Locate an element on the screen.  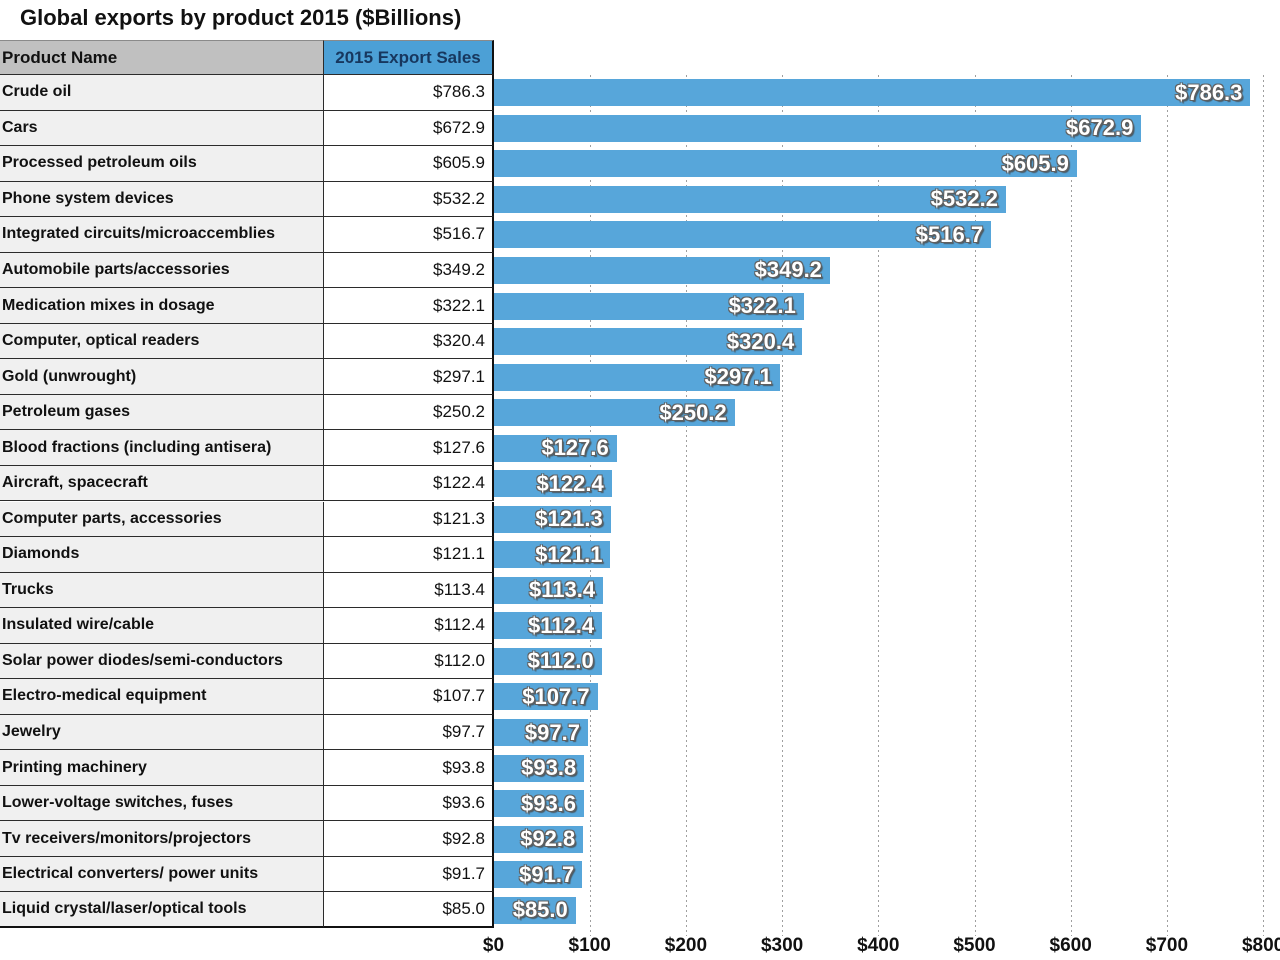
export-sales-cell: $320.4 is located at coordinates (409, 341).